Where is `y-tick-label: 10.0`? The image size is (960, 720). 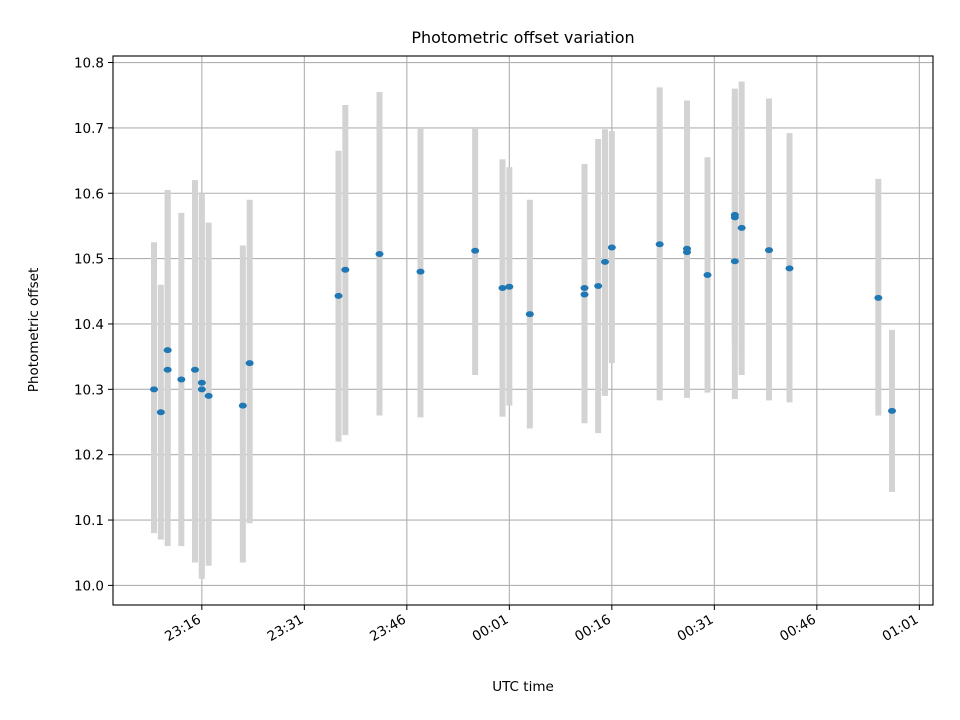
y-tick-label: 10.0 is located at coordinates (89, 586).